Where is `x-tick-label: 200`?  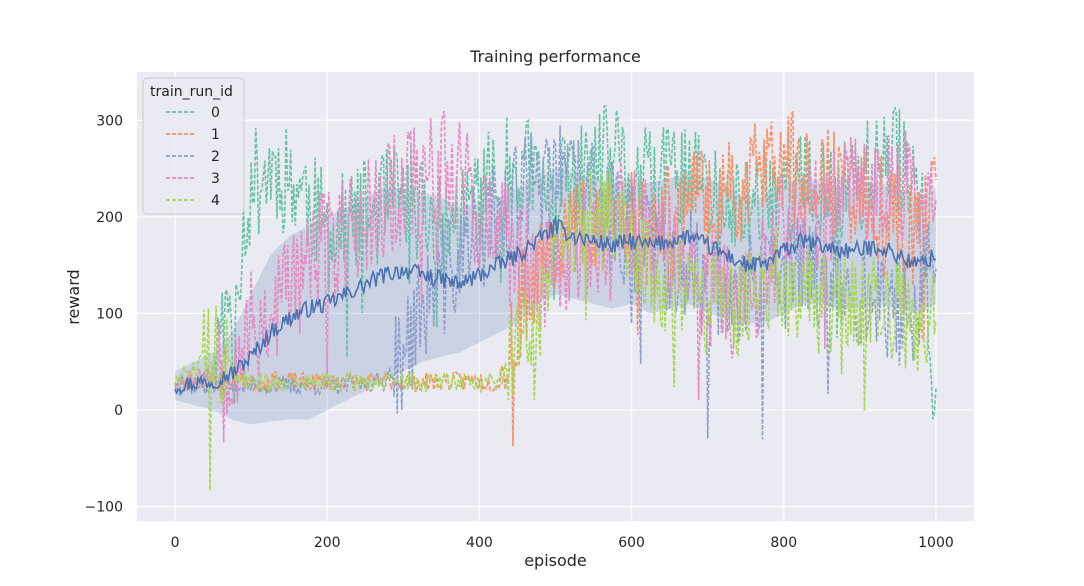
x-tick-label: 200 is located at coordinates (327, 543).